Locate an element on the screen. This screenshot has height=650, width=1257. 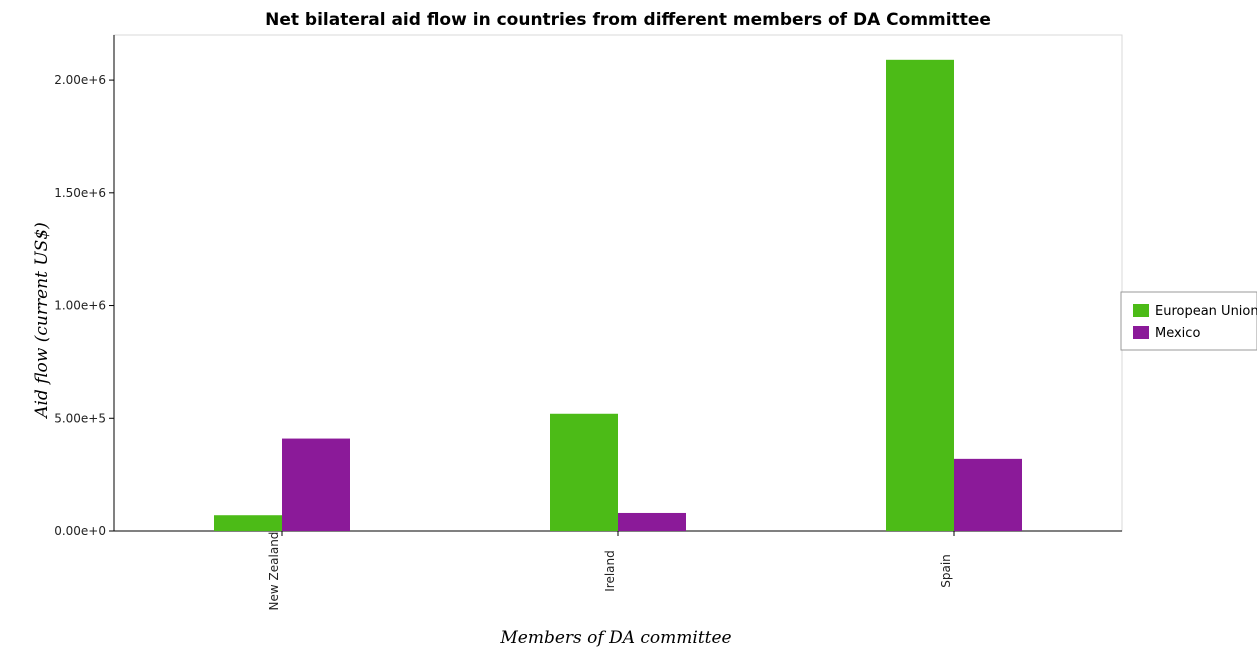
y-tick-label: 5.00e+5 is located at coordinates (80, 418).